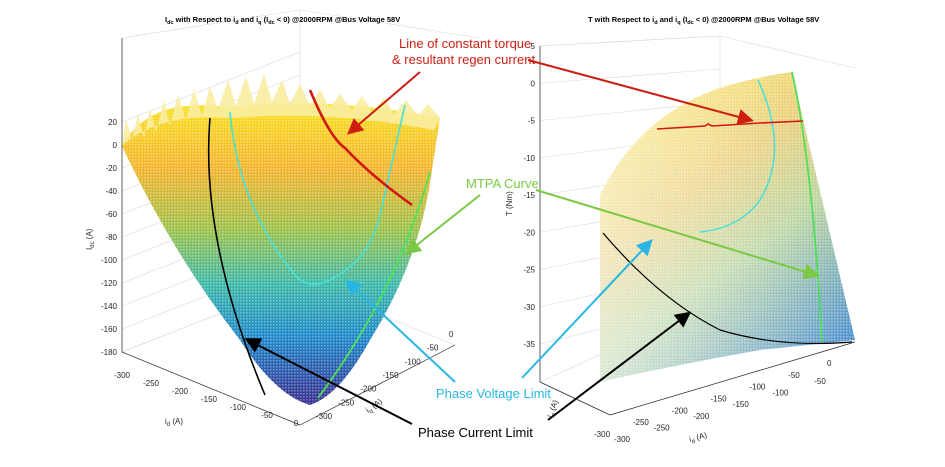 The image size is (945, 467). What do you see at coordinates (532, 121) in the screenshot?
I see `z-tick-label: -5` at bounding box center [532, 121].